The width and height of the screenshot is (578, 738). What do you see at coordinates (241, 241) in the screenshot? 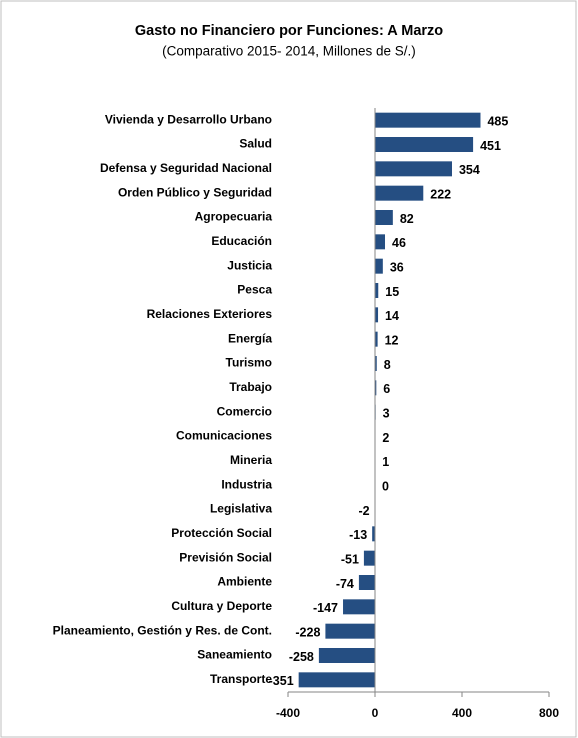
I see `y-tick-label: Educación` at bounding box center [241, 241].